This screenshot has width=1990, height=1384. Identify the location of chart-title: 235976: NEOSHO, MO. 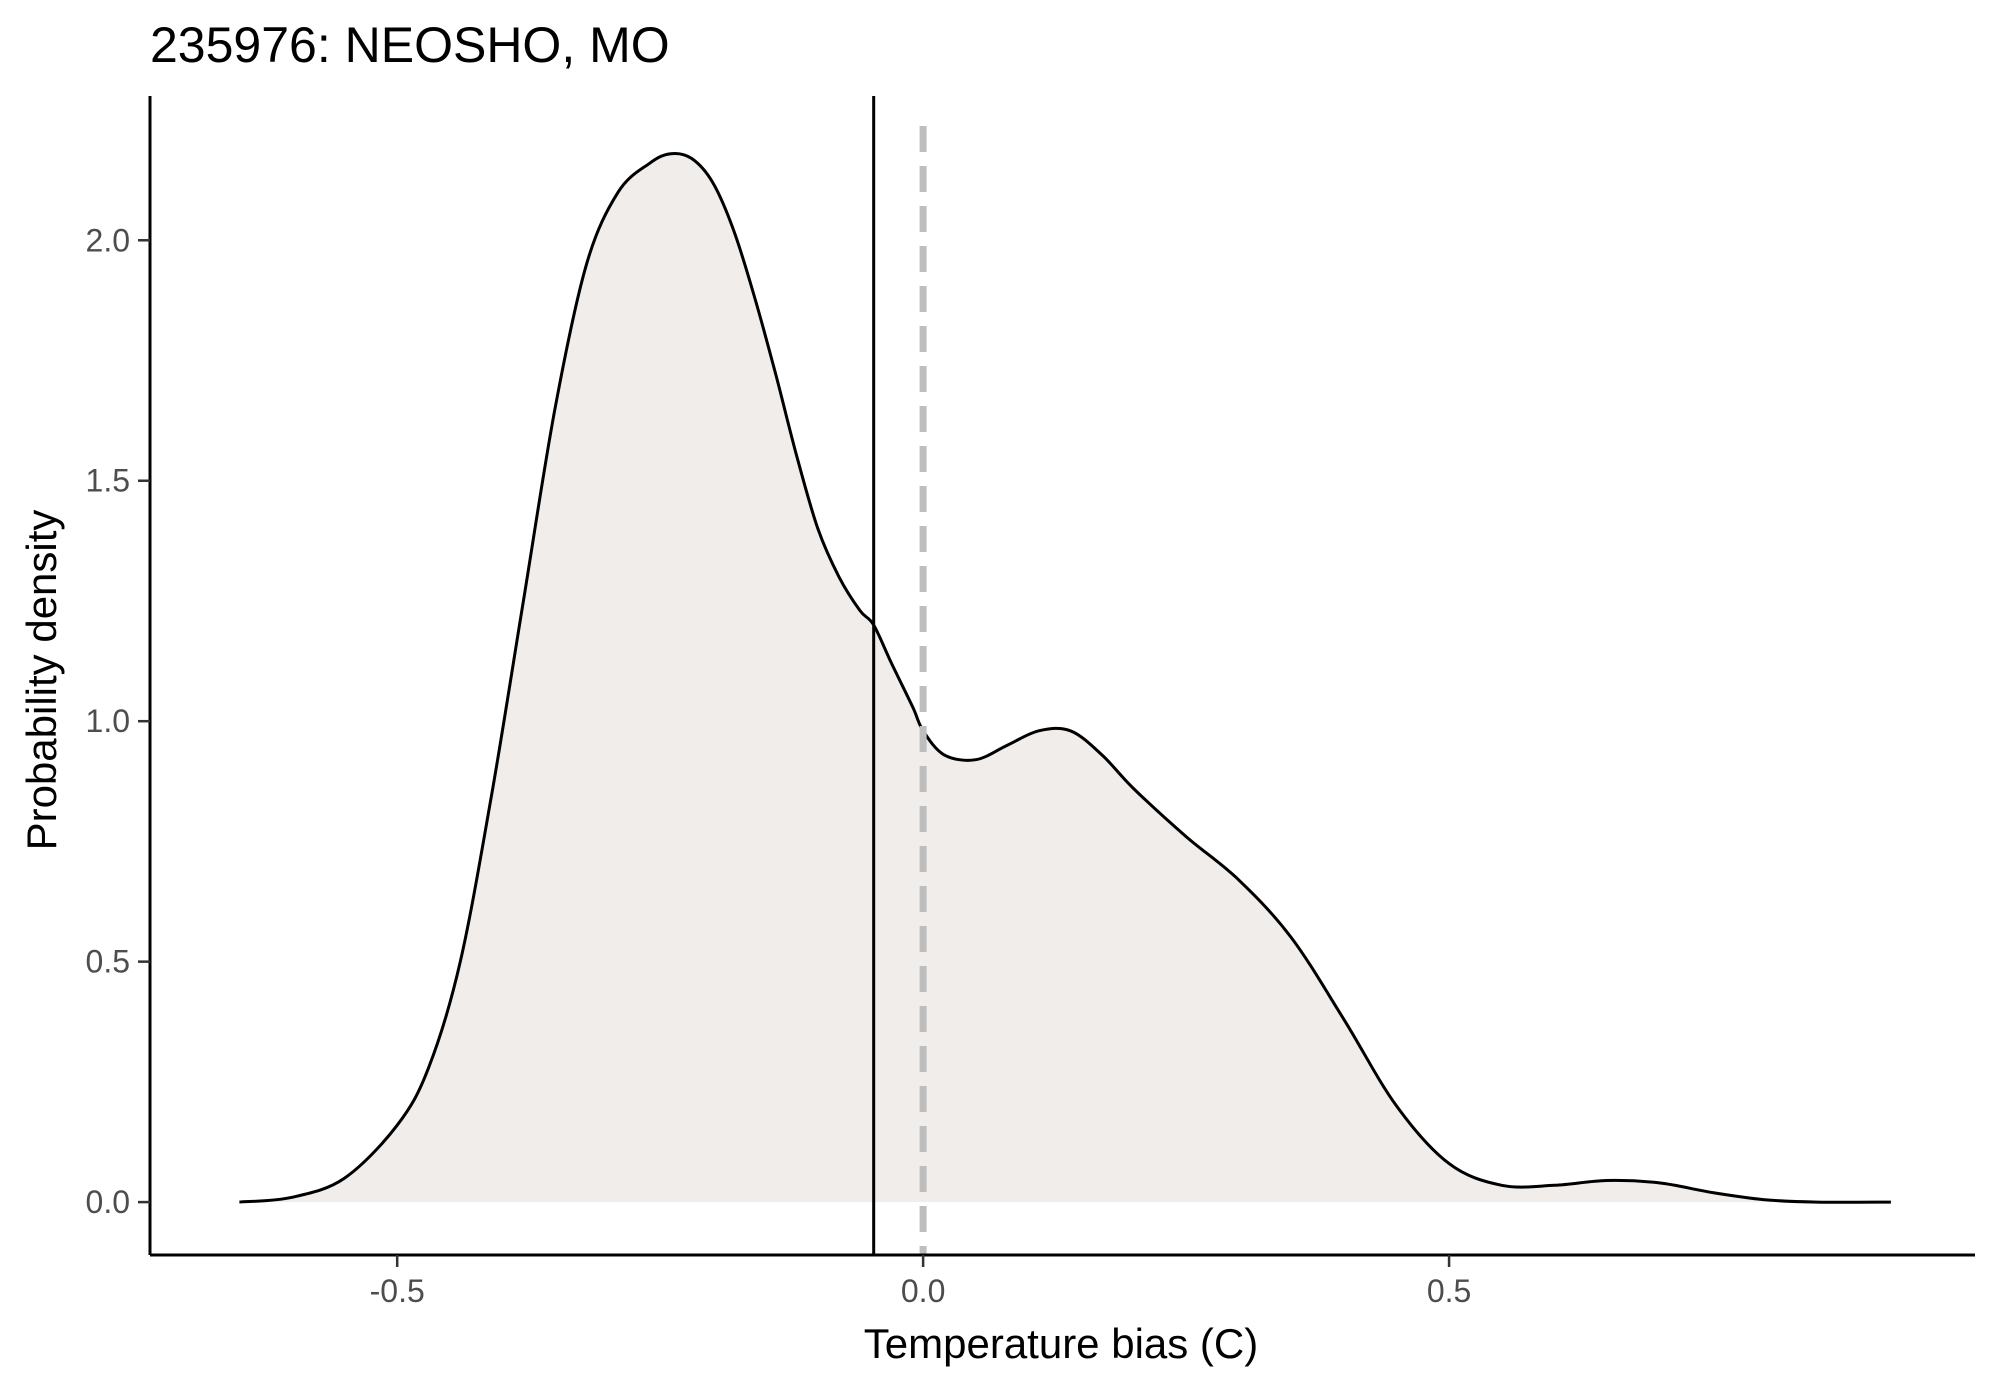
(410, 45).